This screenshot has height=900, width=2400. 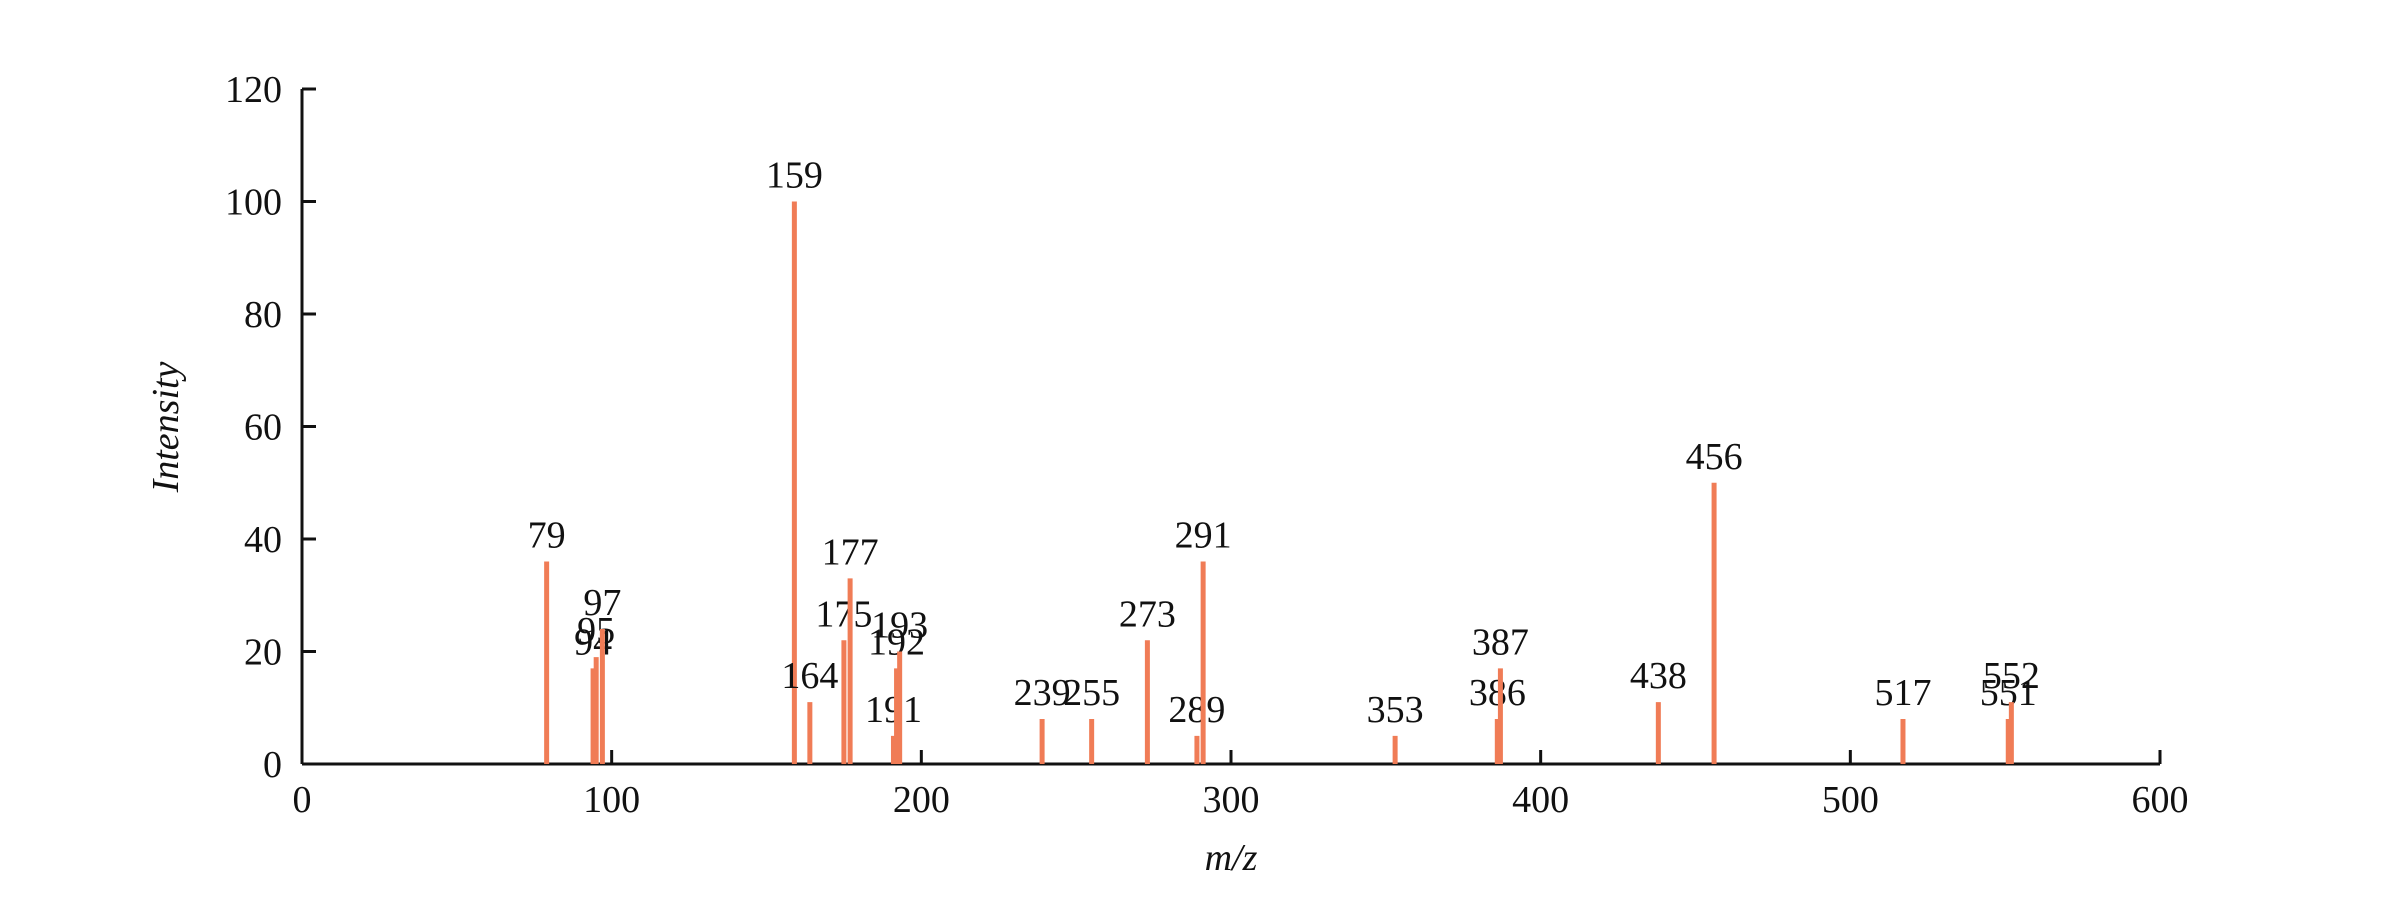 What do you see at coordinates (1231, 858) in the screenshot?
I see `x-axis-label: m/z` at bounding box center [1231, 858].